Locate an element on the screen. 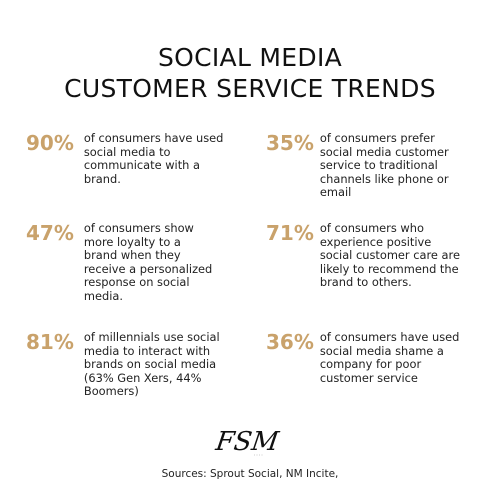 This screenshot has height=500, width=500. stat-percentage: 35% is located at coordinates (290, 143).